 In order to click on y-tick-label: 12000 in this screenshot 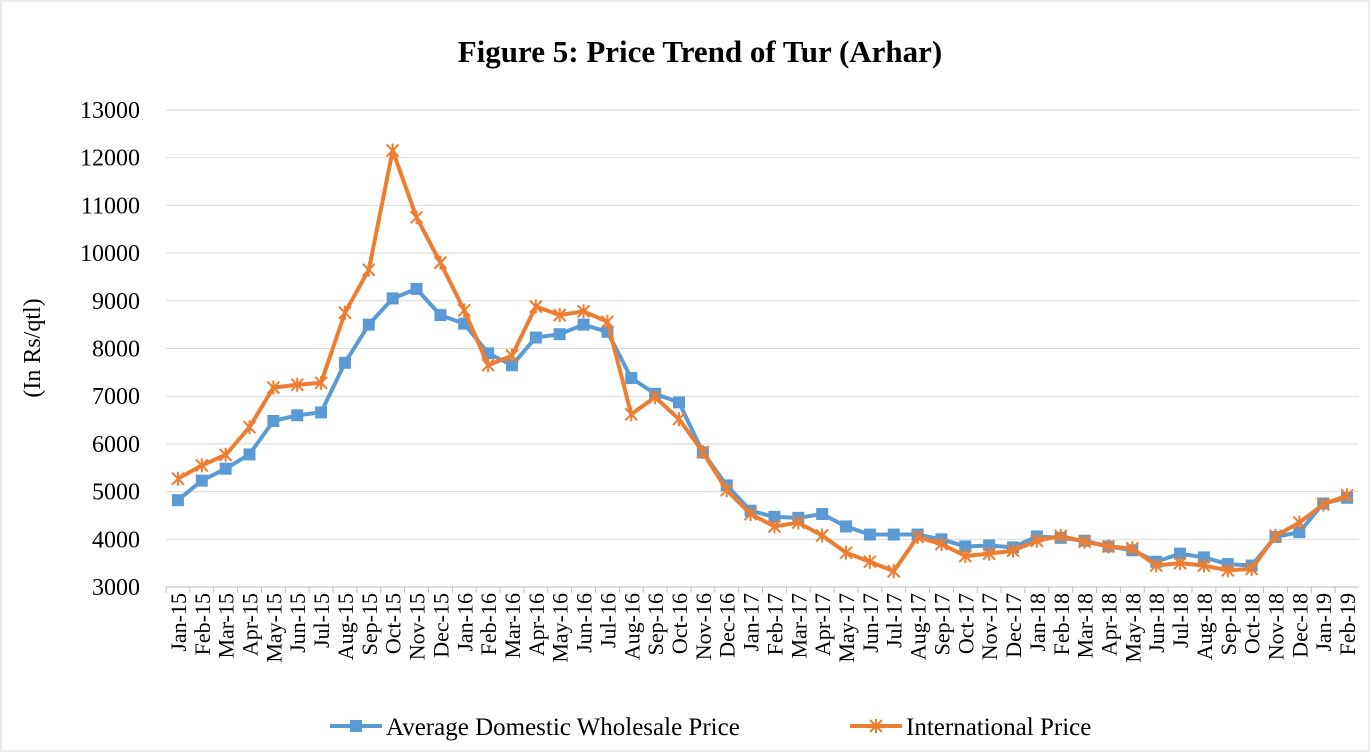, I will do `click(110, 159)`.